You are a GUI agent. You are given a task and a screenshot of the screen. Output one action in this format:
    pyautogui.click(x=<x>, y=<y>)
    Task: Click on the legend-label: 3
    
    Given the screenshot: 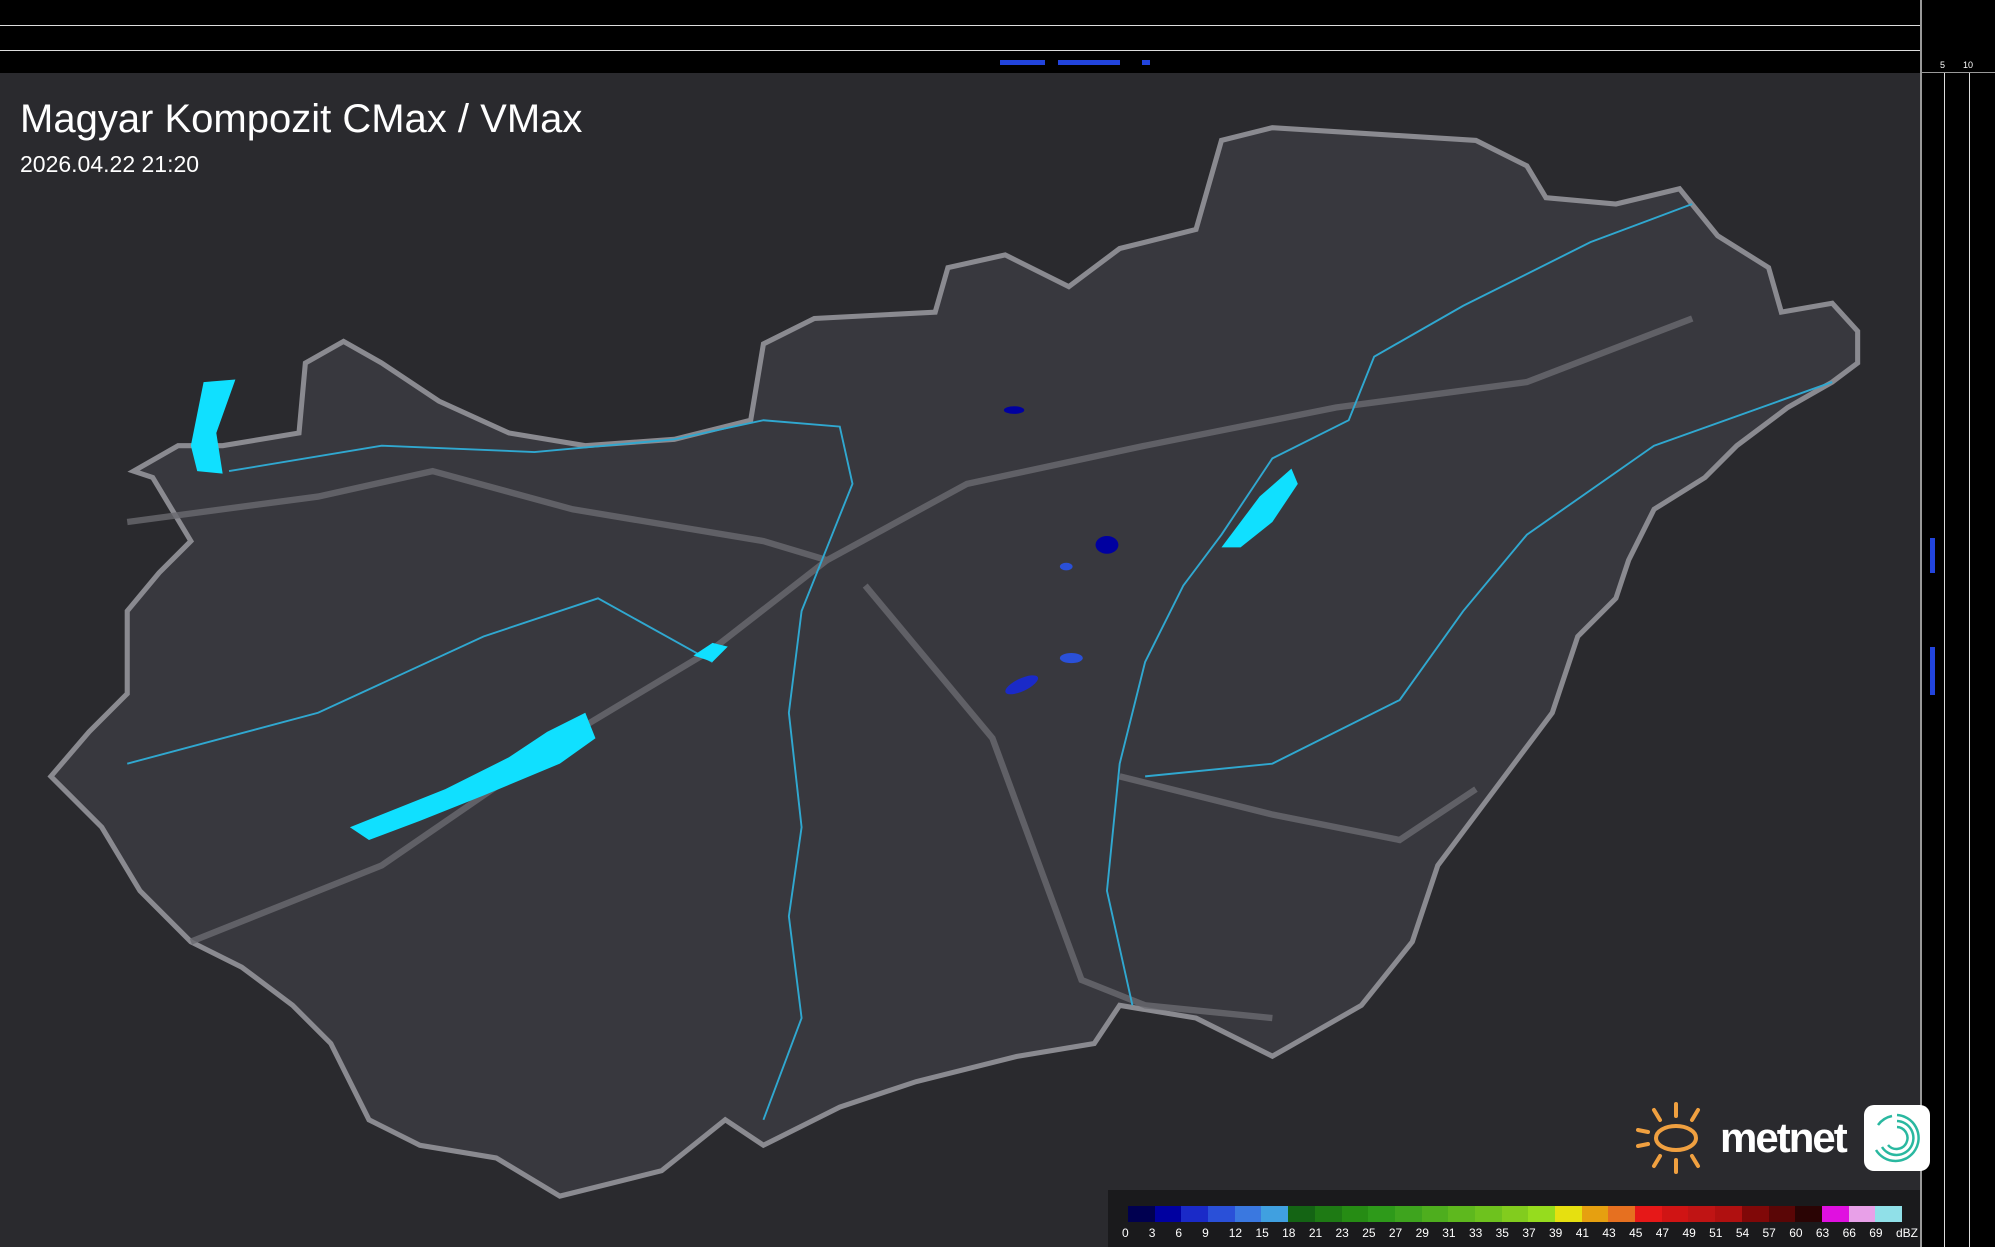 What is the action you would take?
    pyautogui.click(x=1152, y=1233)
    